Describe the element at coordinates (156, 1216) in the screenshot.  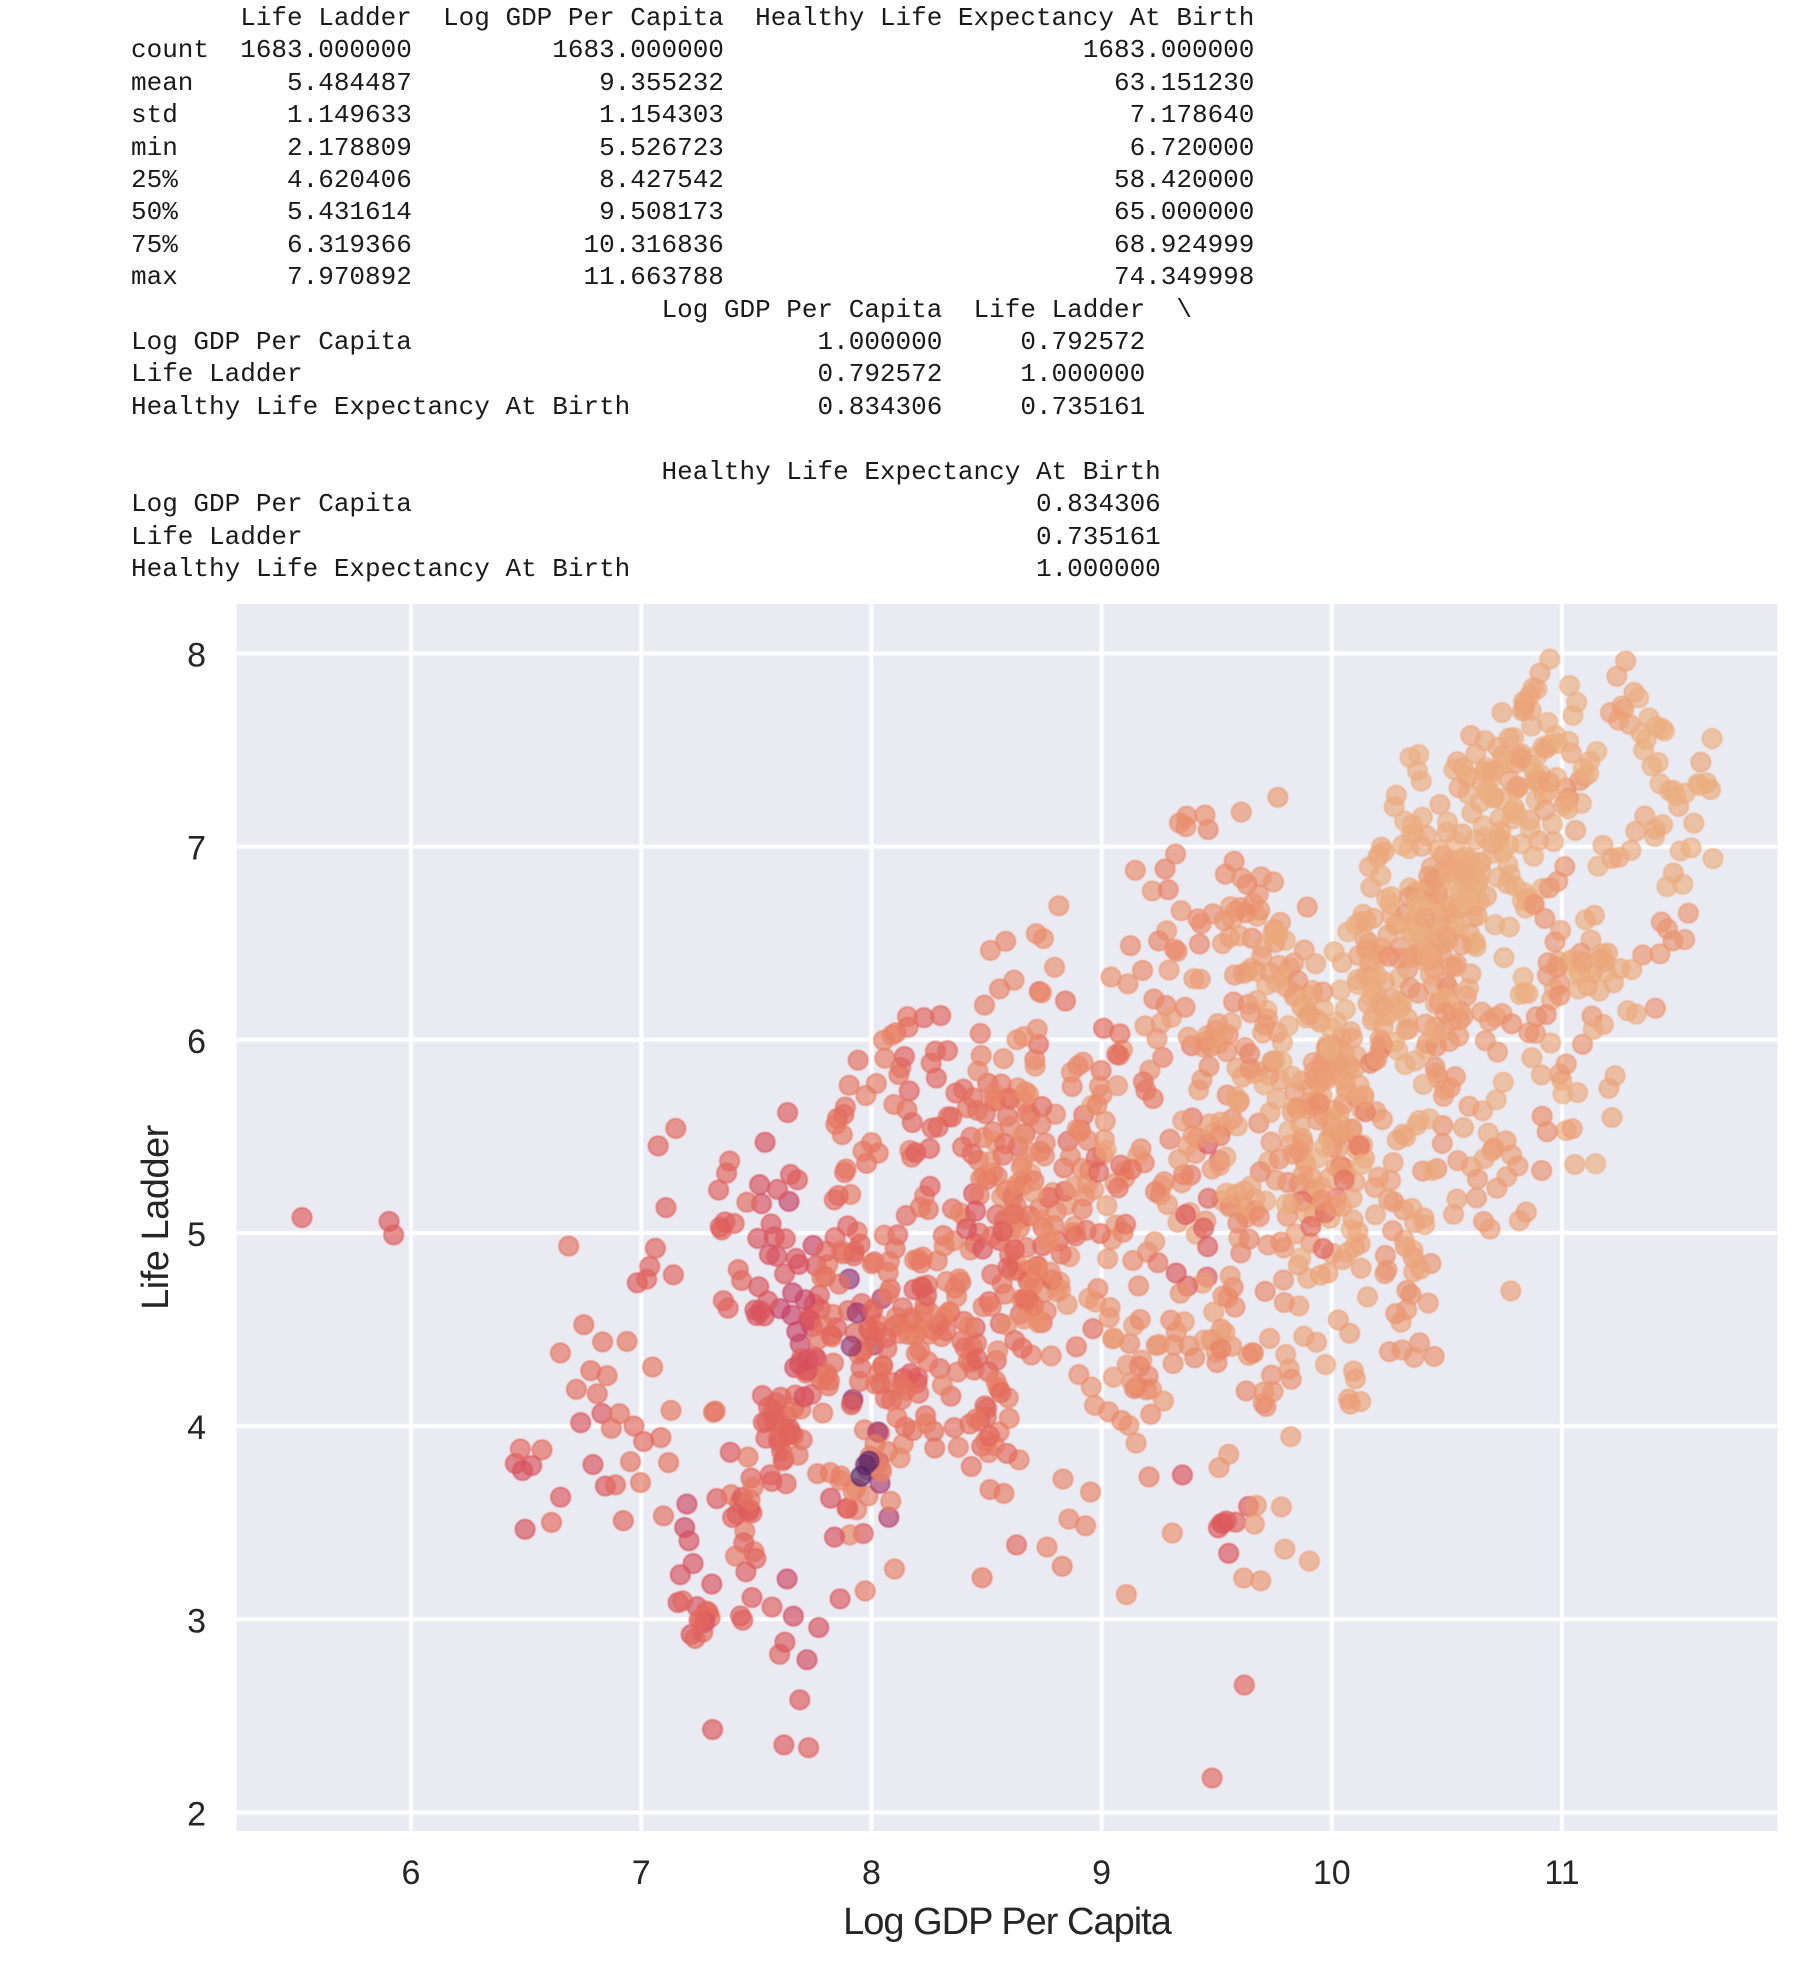
I see `svg-text: Life Ladder` at that location.